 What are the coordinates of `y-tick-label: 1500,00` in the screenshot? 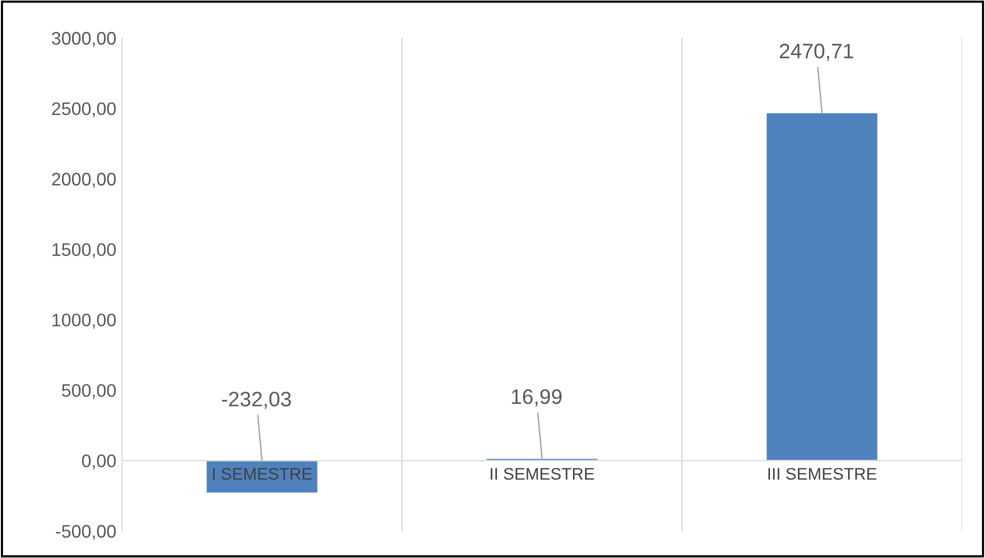 It's located at (84, 250).